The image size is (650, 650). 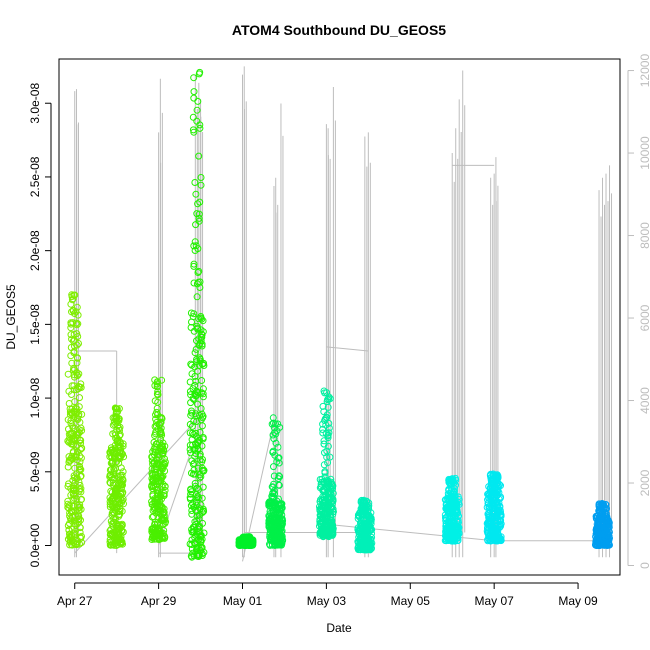 What do you see at coordinates (159, 601) in the screenshot?
I see `x-tick-label: Apr 29` at bounding box center [159, 601].